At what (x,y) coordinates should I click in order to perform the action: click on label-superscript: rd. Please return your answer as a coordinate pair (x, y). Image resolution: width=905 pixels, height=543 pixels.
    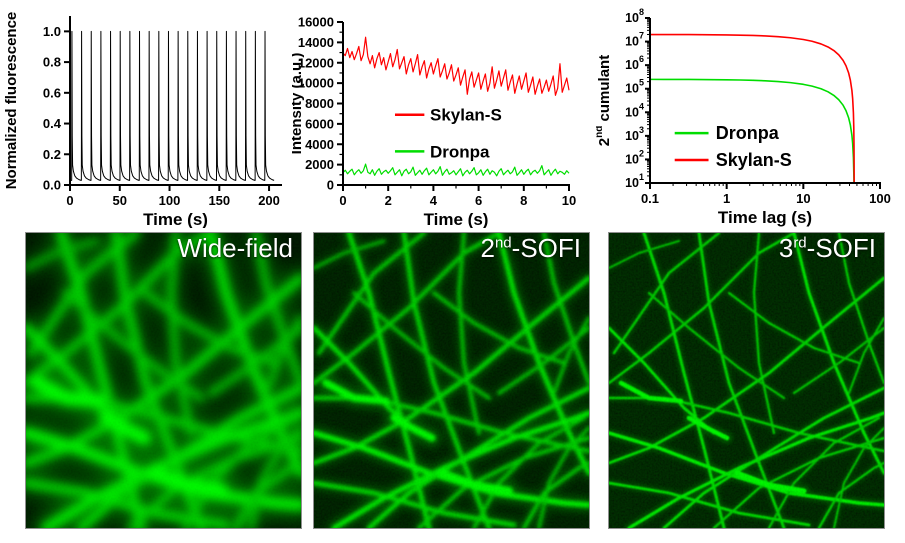
    Looking at the image, I should click on (800, 243).